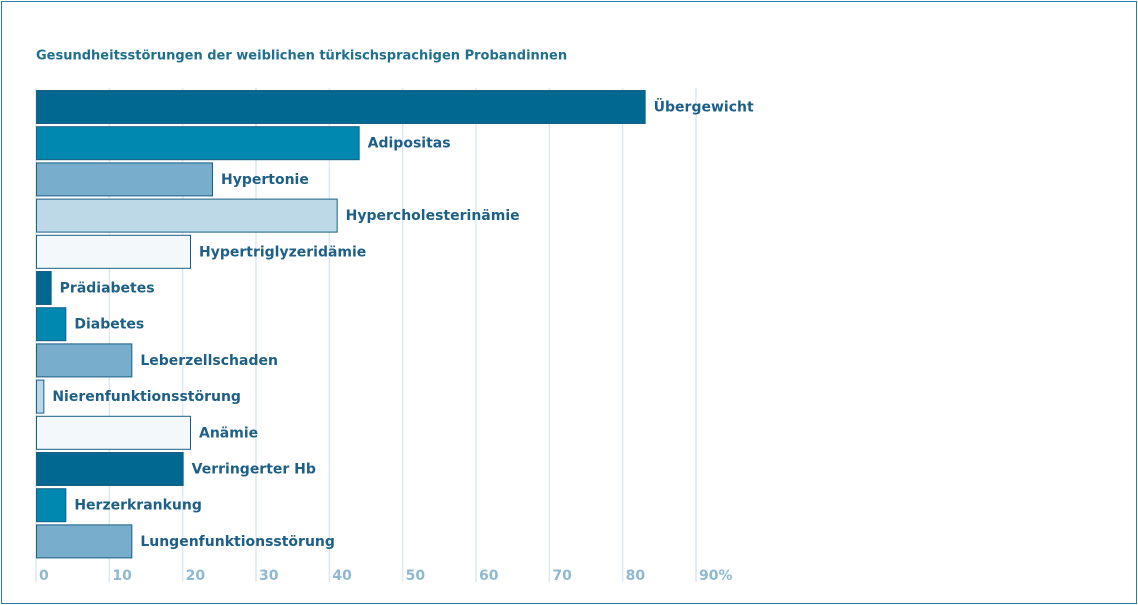 This screenshot has height=605, width=1138. I want to click on x-tick-label: 0, so click(44, 576).